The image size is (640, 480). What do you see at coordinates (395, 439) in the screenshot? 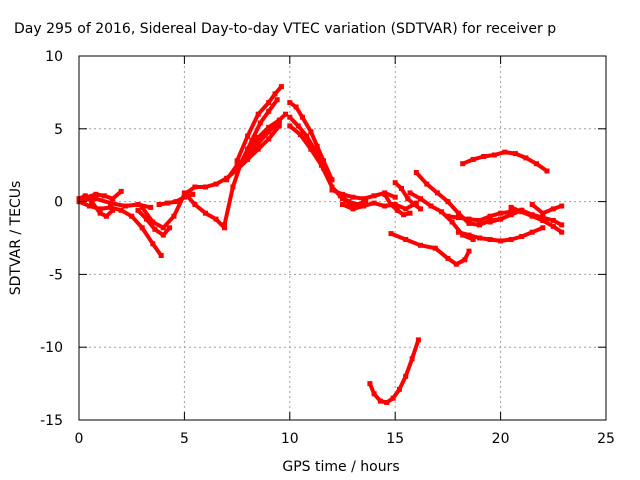
I see `x-tick-label: 15` at bounding box center [395, 439].